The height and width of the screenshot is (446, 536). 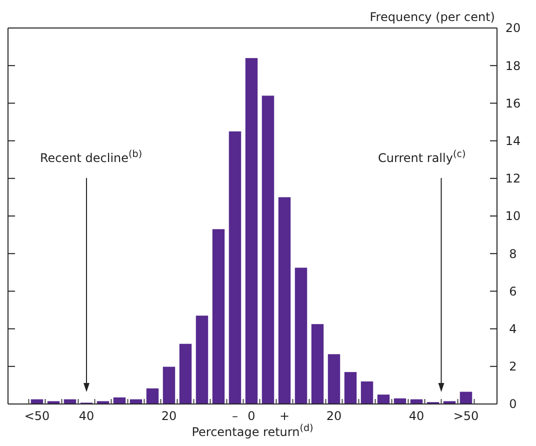 I want to click on y-tick-label: 16, so click(x=513, y=103).